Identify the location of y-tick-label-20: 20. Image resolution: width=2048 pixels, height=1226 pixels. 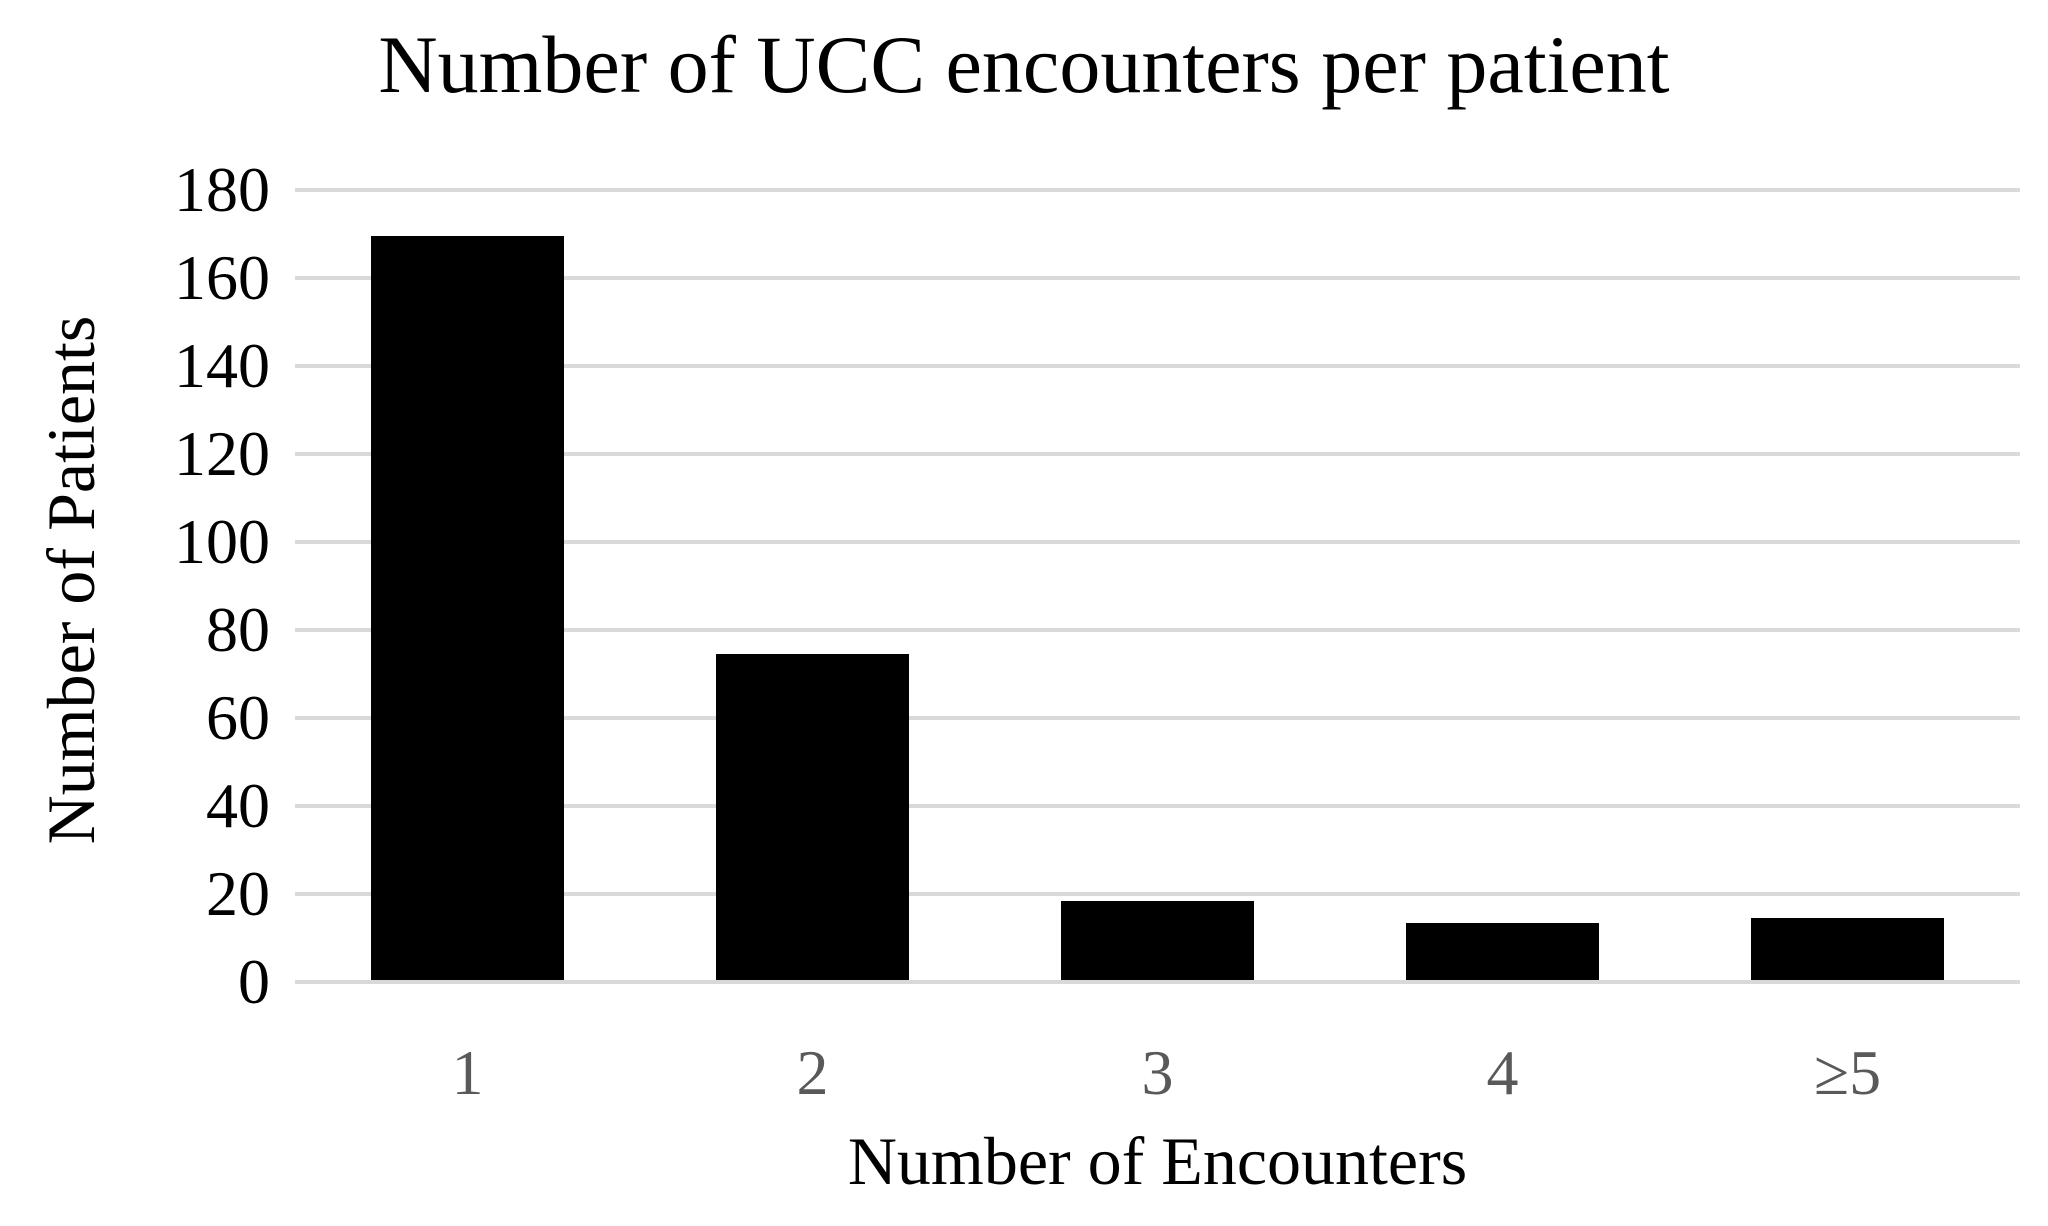
(238, 893).